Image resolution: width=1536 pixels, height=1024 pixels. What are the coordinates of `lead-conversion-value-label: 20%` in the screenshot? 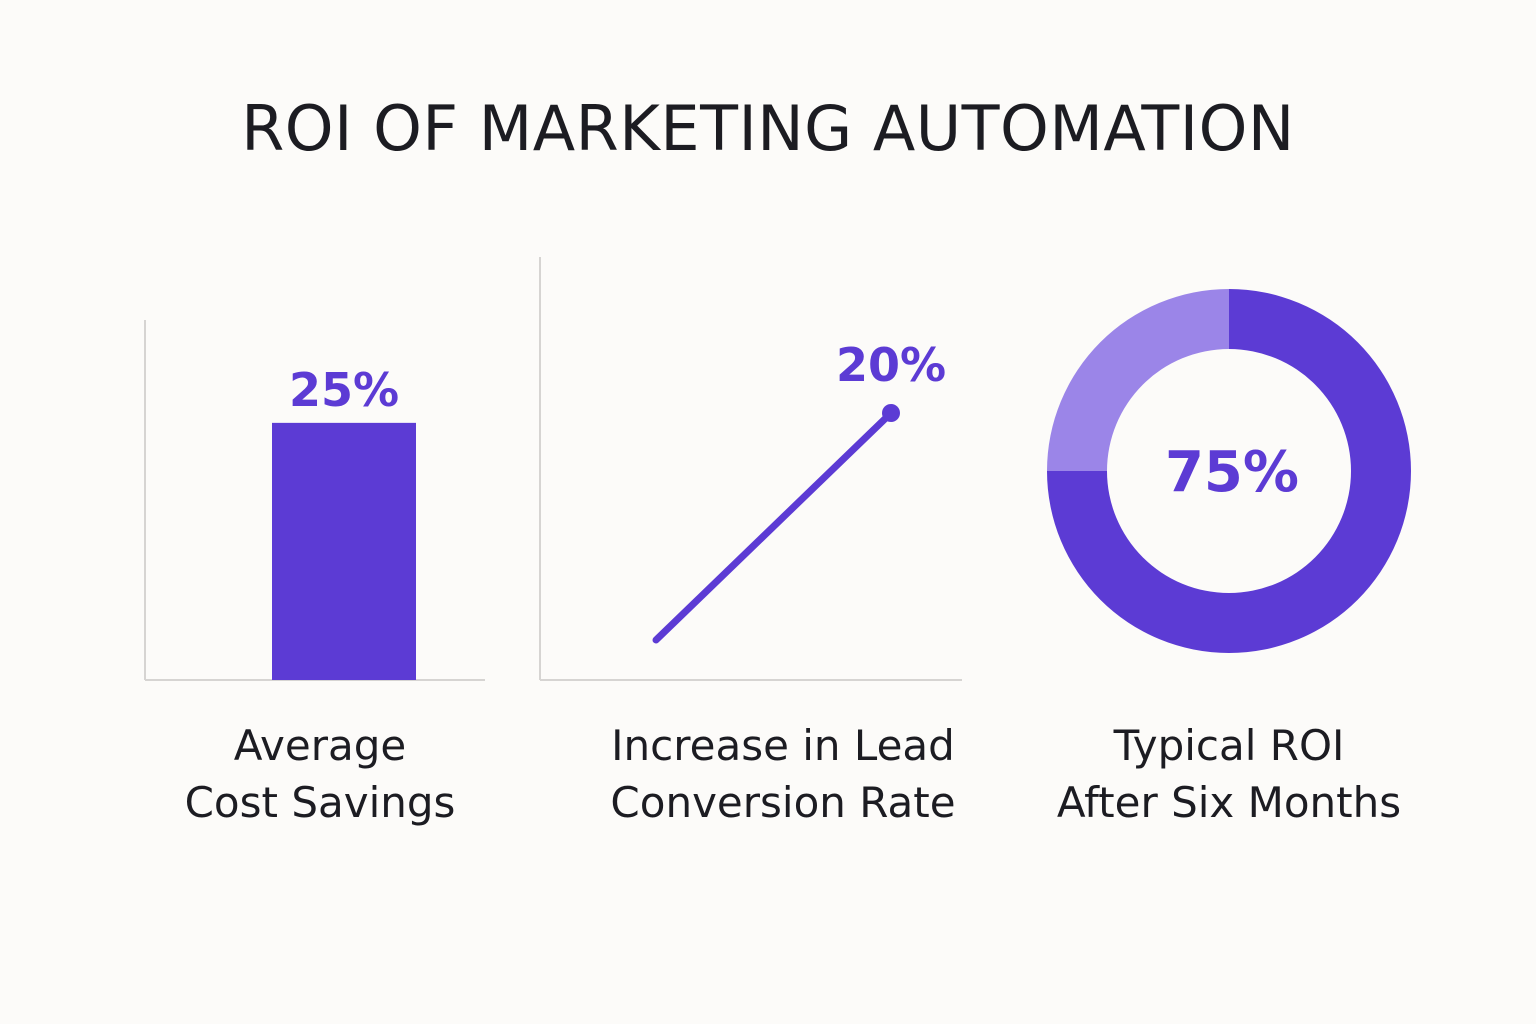 It's located at (891, 365).